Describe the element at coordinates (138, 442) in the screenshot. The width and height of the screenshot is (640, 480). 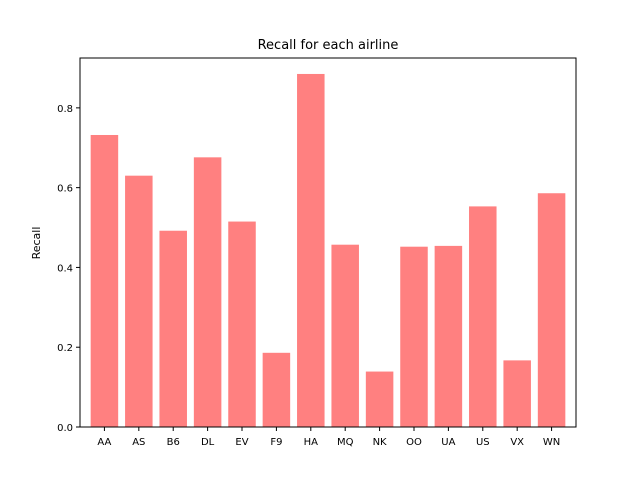
I see `x-tick-label: AS` at that location.